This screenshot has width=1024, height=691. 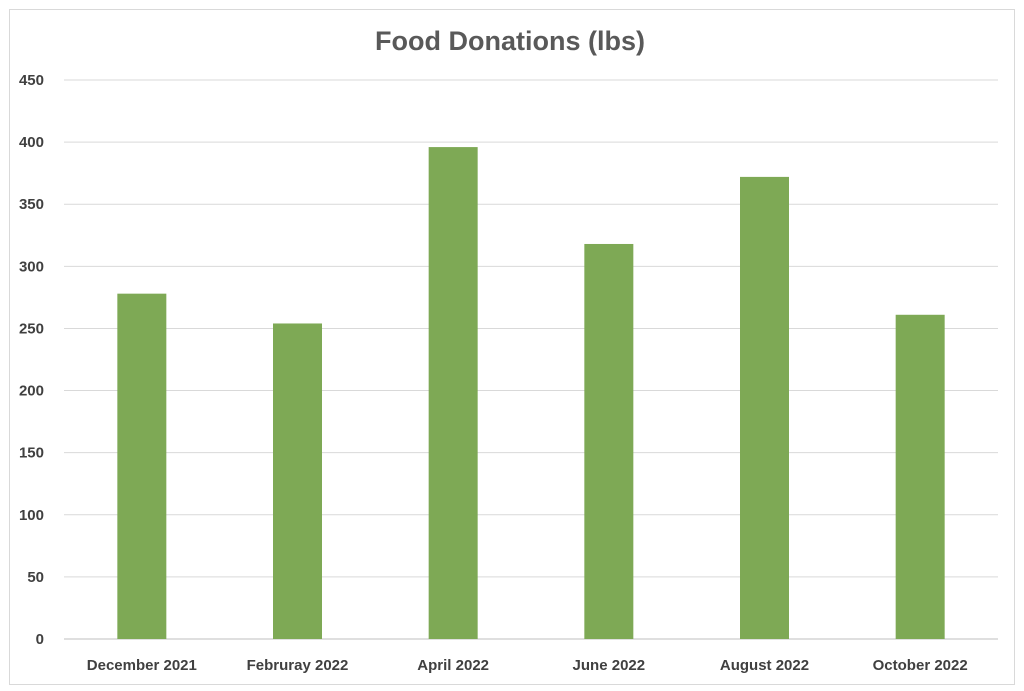 What do you see at coordinates (453, 665) in the screenshot?
I see `x-tick-label: April 2022` at bounding box center [453, 665].